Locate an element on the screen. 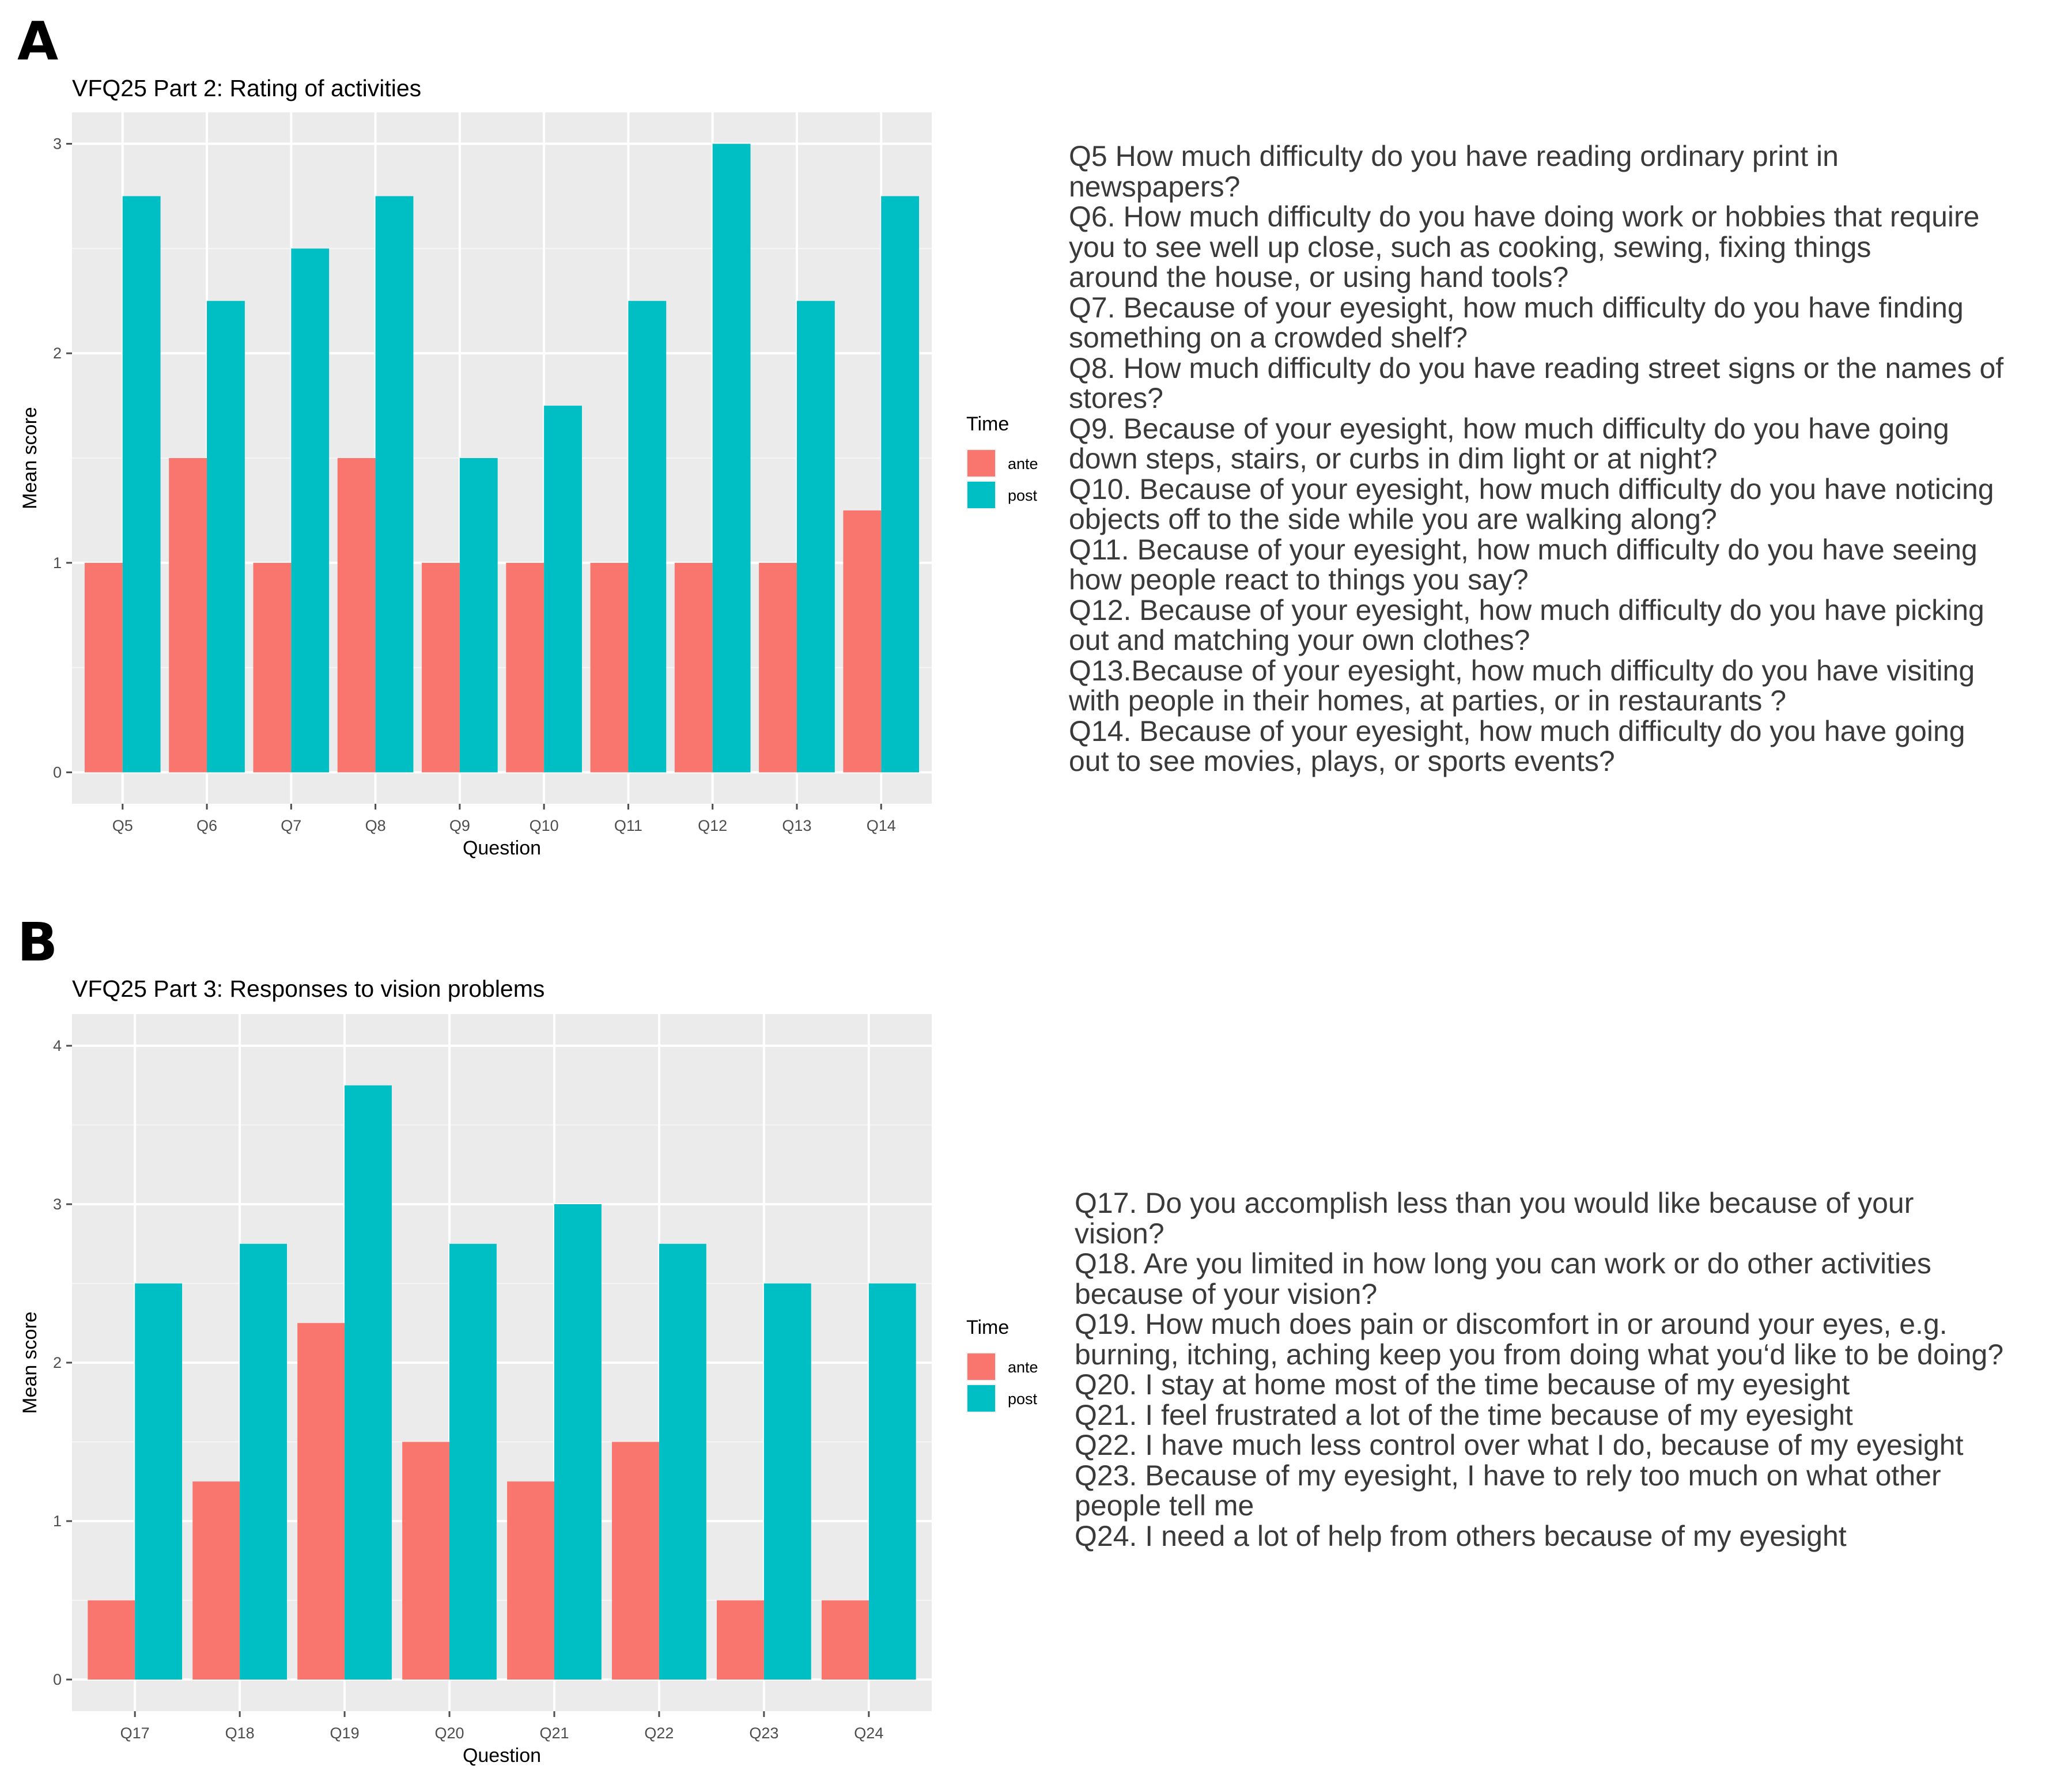 The width and height of the screenshot is (2072, 1770). bar-ante-q13 is located at coordinates (778, 667).